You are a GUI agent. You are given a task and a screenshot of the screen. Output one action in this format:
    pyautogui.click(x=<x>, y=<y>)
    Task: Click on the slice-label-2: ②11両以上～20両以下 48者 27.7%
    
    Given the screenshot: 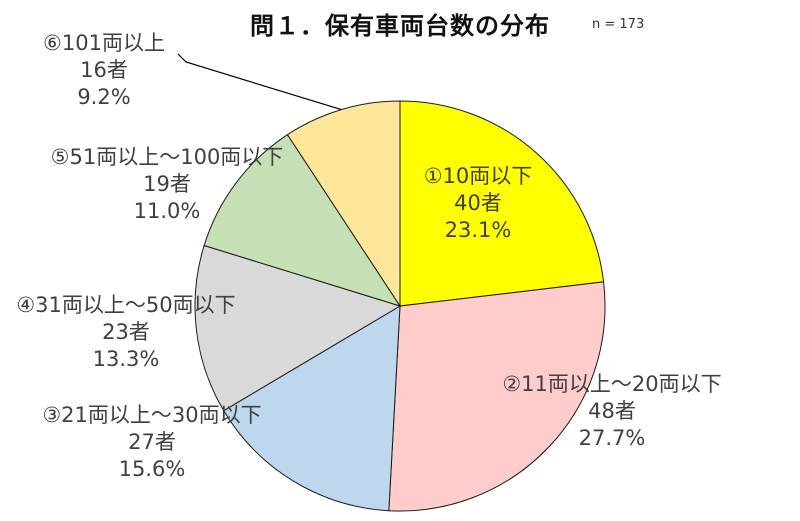 What is the action you would take?
    pyautogui.click(x=611, y=411)
    